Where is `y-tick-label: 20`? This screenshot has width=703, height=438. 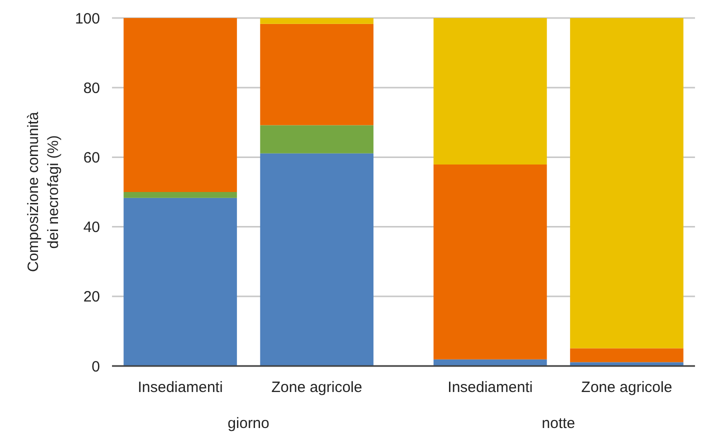
y-tick-label: 20 is located at coordinates (91, 297).